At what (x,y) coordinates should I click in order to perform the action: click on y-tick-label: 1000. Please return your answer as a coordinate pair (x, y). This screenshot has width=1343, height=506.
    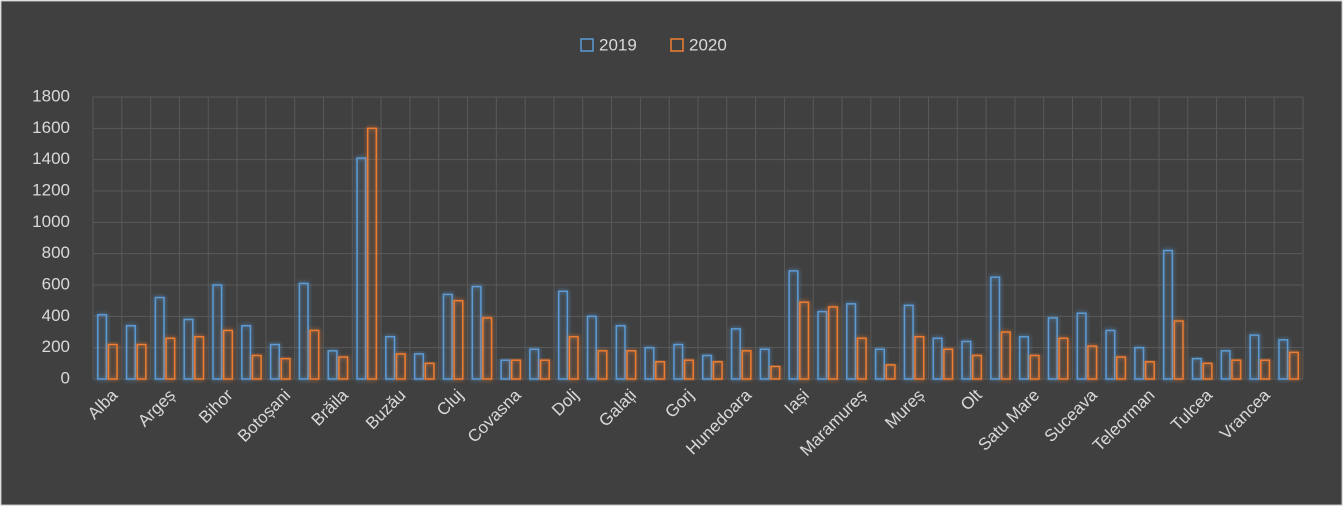
    Looking at the image, I should click on (51, 221).